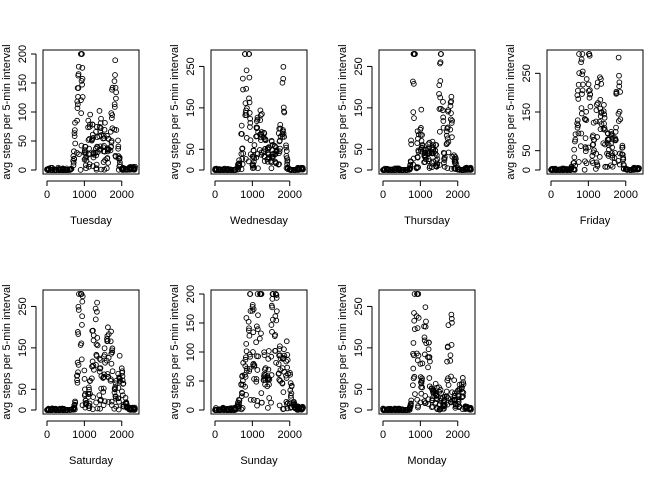 Image resolution: width=672 pixels, height=480 pixels. What do you see at coordinates (91, 461) in the screenshot?
I see `x-axis-label: Saturday` at bounding box center [91, 461].